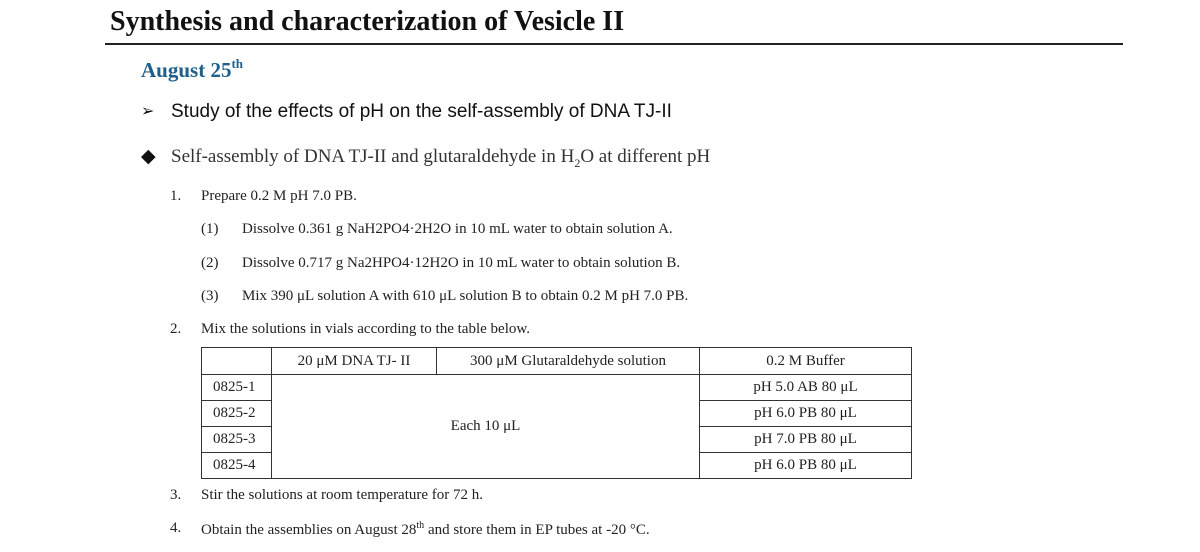 This screenshot has width=1200, height=552. Describe the element at coordinates (805, 439) in the screenshot. I see `buffer-cell: pH 7.0 PB 80 μL` at that location.